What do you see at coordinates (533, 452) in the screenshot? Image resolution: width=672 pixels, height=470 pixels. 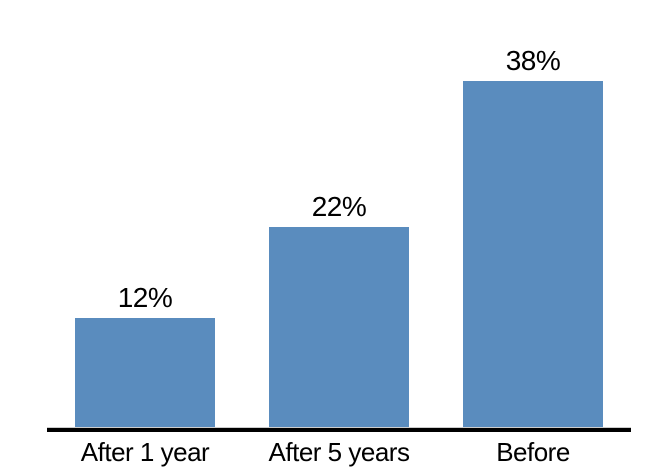 I see `x-axis-label: Before` at bounding box center [533, 452].